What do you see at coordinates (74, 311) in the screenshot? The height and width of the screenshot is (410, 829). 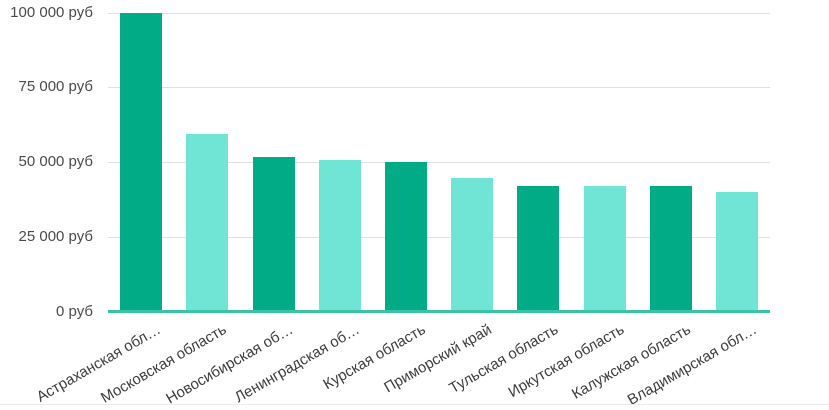 I see `y-axis-tick-label: 0 руб` at bounding box center [74, 311].